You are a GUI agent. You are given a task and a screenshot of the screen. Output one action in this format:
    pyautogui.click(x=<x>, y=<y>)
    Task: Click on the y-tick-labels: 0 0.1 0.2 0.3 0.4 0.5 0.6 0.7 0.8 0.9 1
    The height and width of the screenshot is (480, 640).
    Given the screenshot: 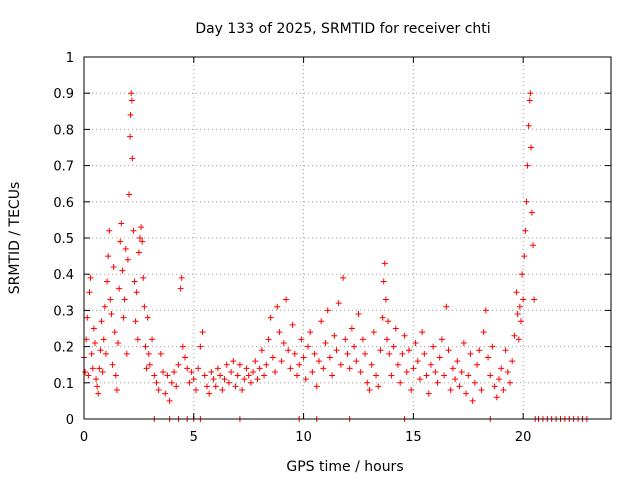 What is the action you would take?
    pyautogui.click(x=63, y=239)
    